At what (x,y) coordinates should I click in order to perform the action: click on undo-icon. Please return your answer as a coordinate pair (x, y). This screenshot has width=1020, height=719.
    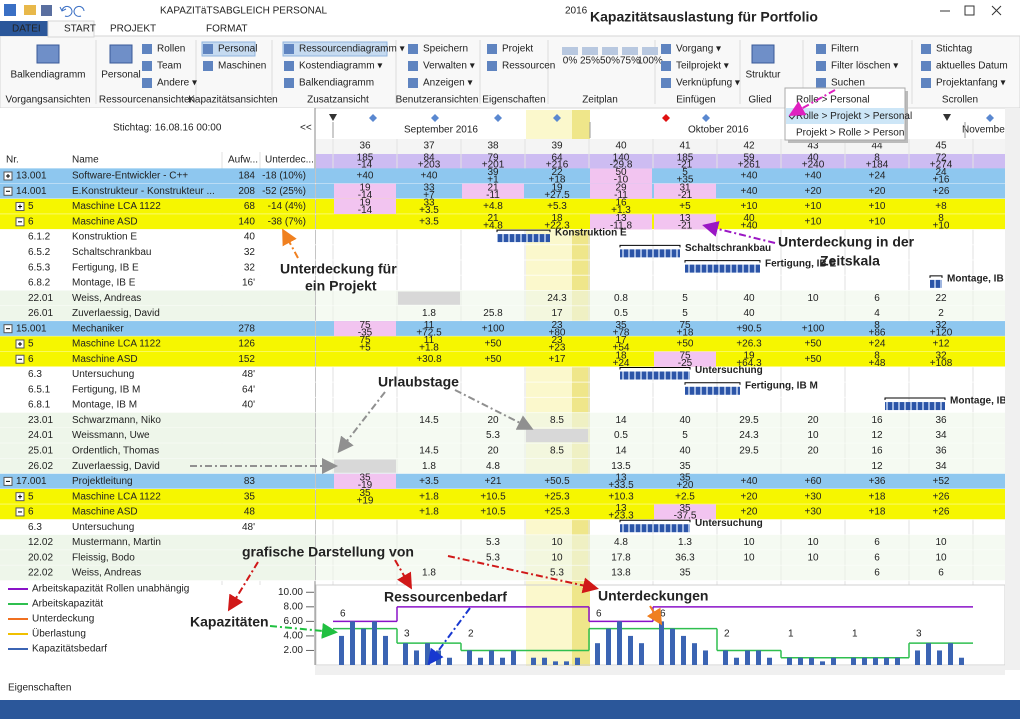
    Looking at the image, I should click on (66, 11).